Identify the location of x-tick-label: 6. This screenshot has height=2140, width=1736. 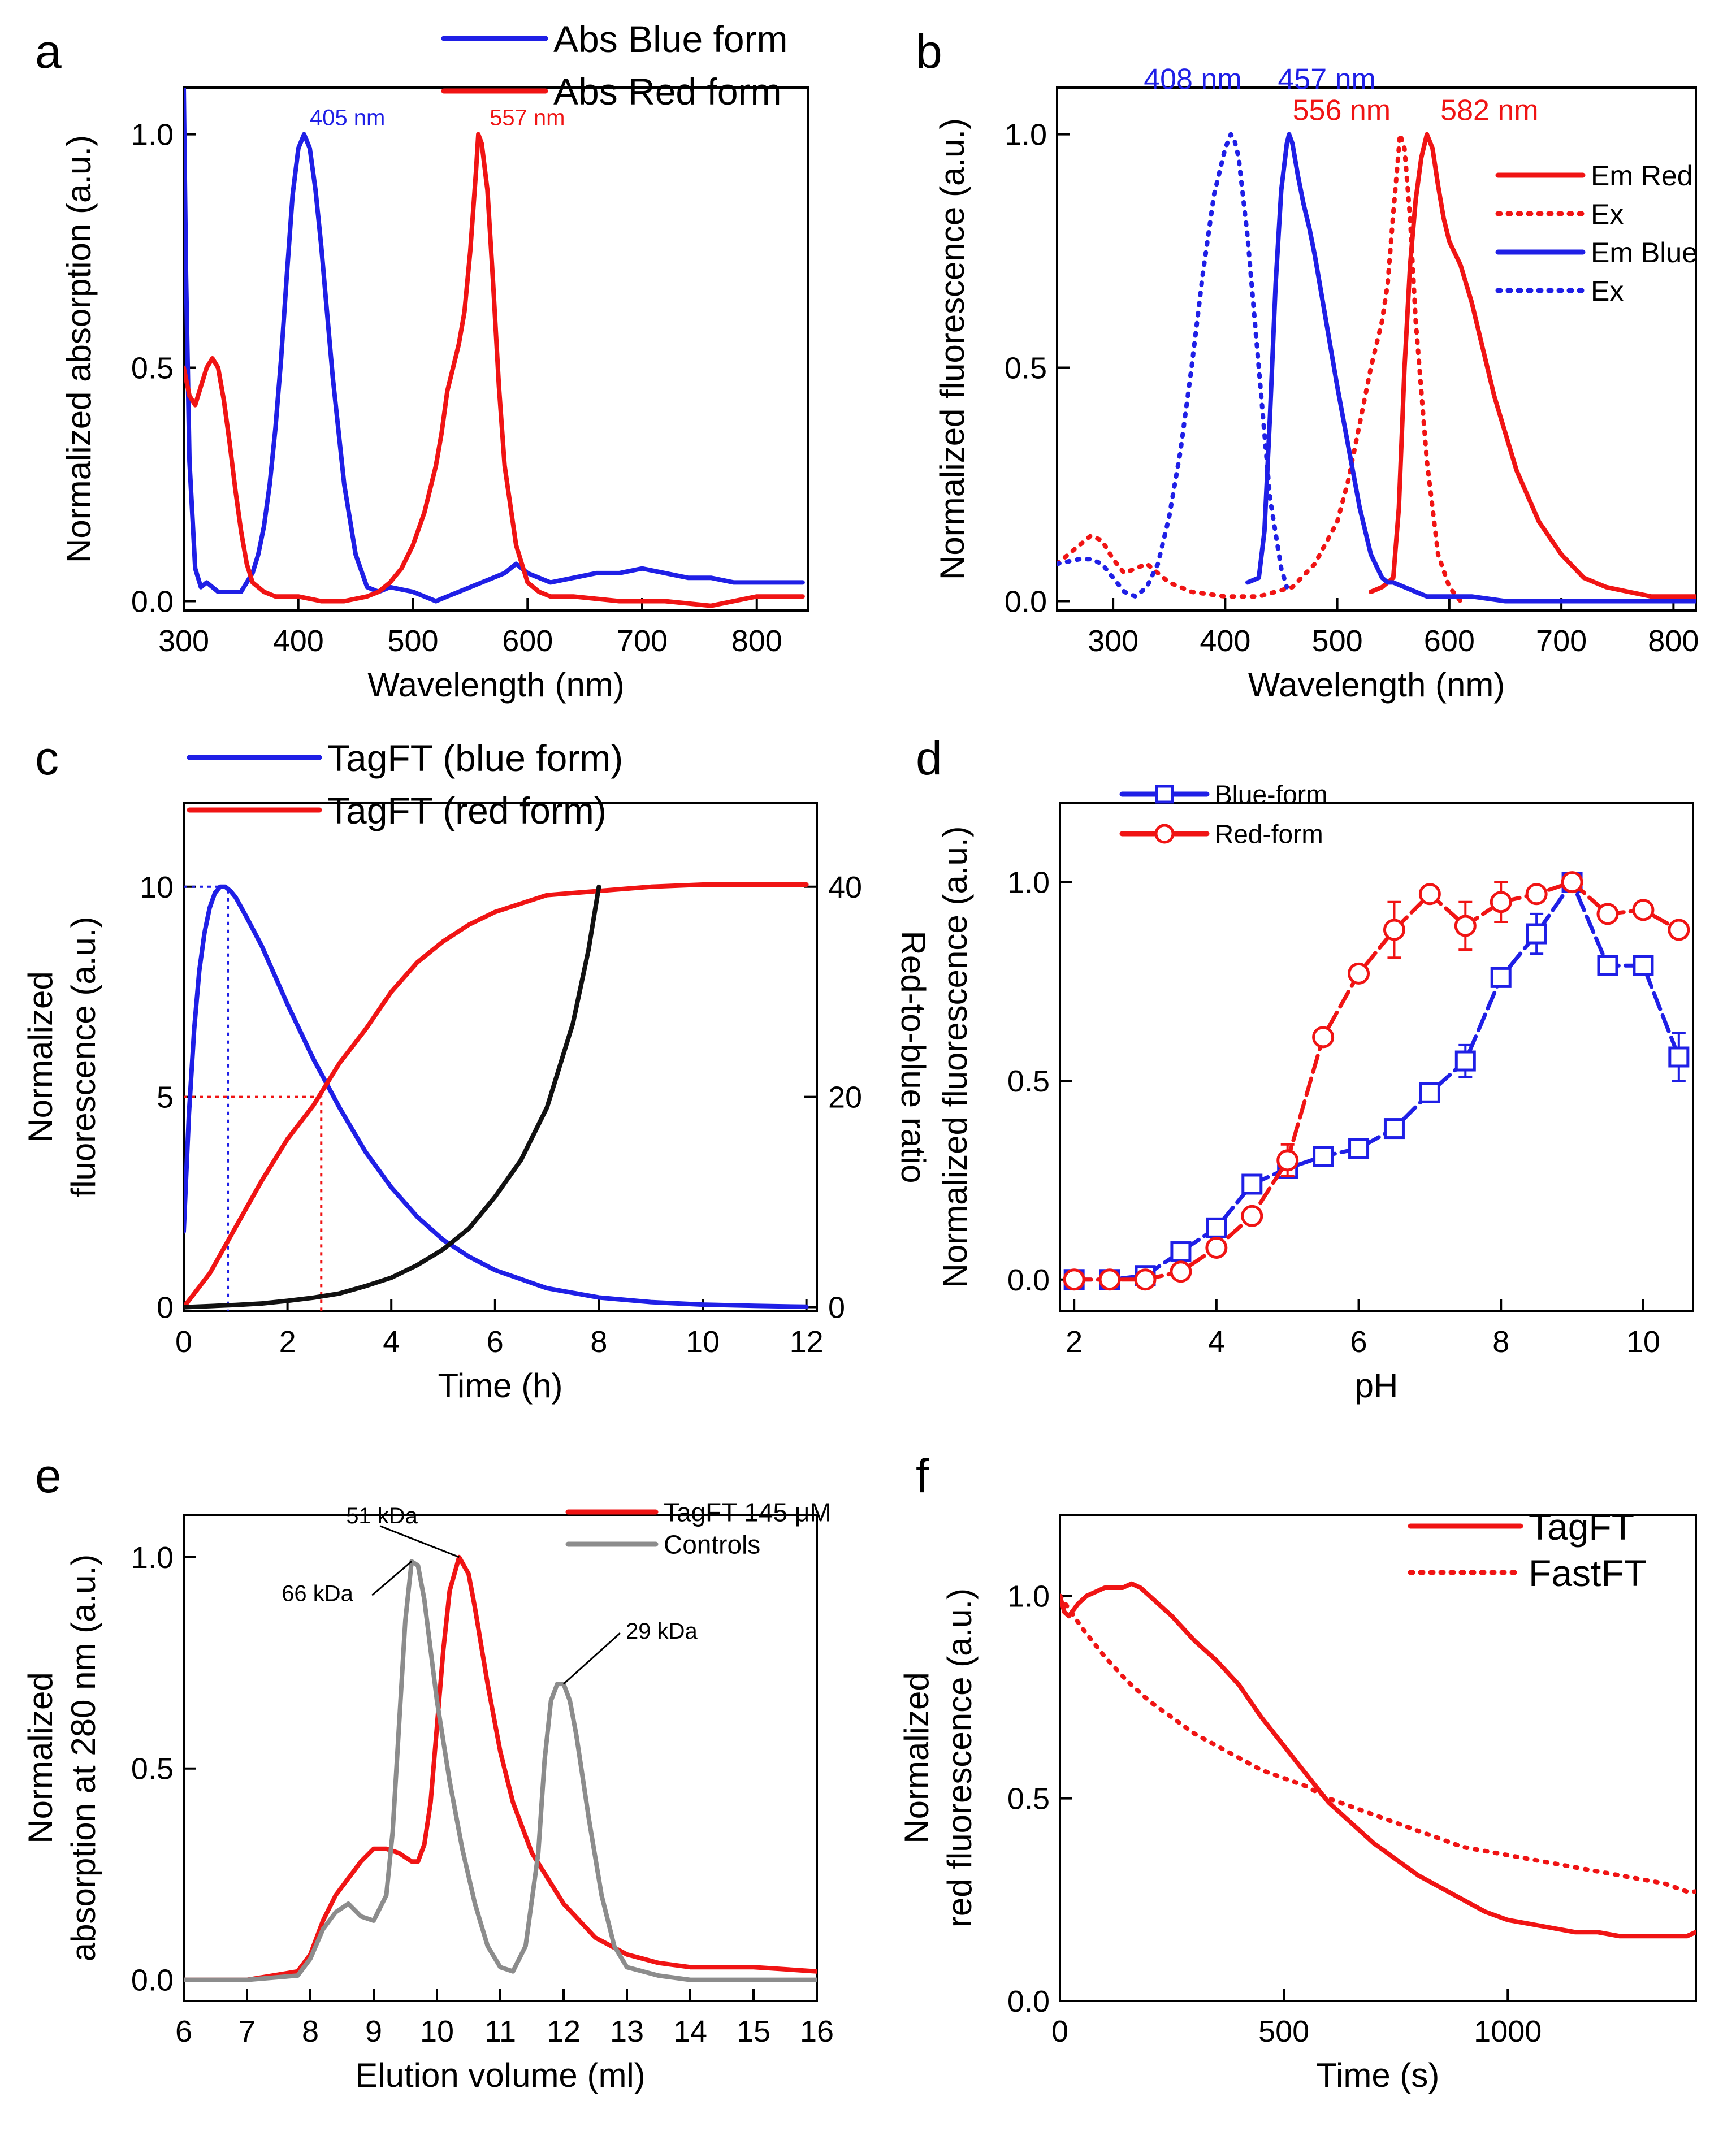
(183, 2031).